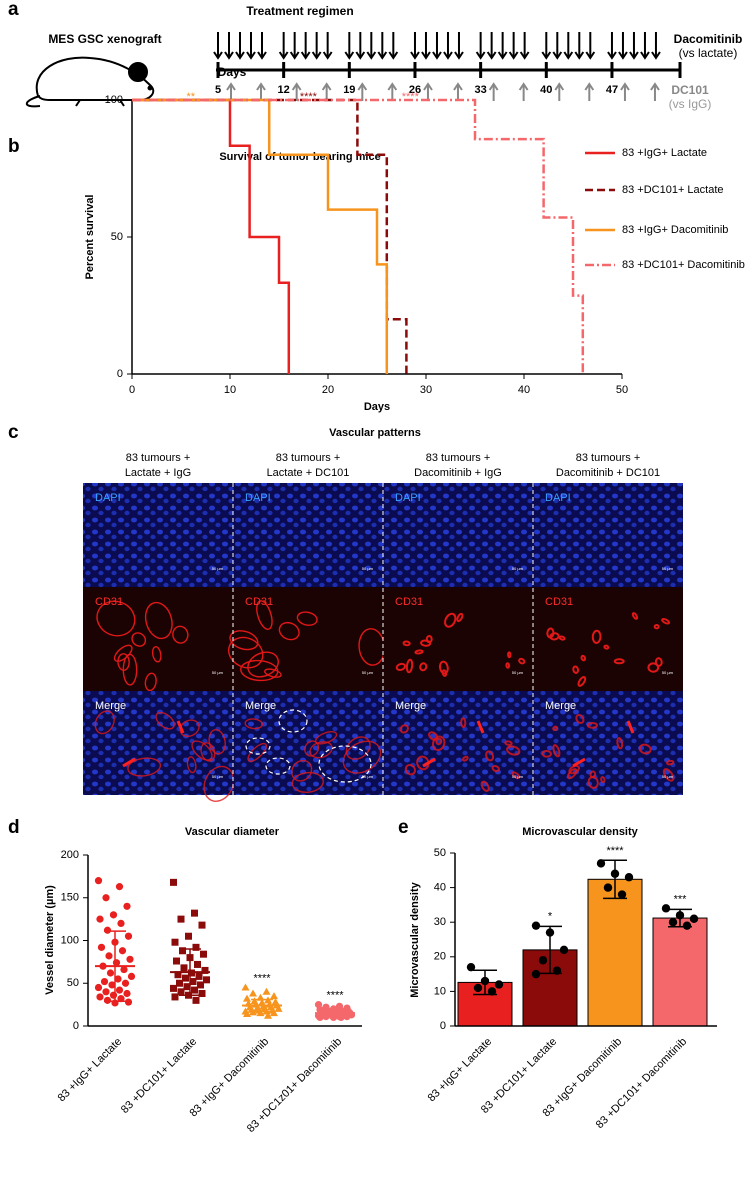 This screenshot has height=1202, width=750. I want to click on y-tick-label: 40, so click(440, 888).